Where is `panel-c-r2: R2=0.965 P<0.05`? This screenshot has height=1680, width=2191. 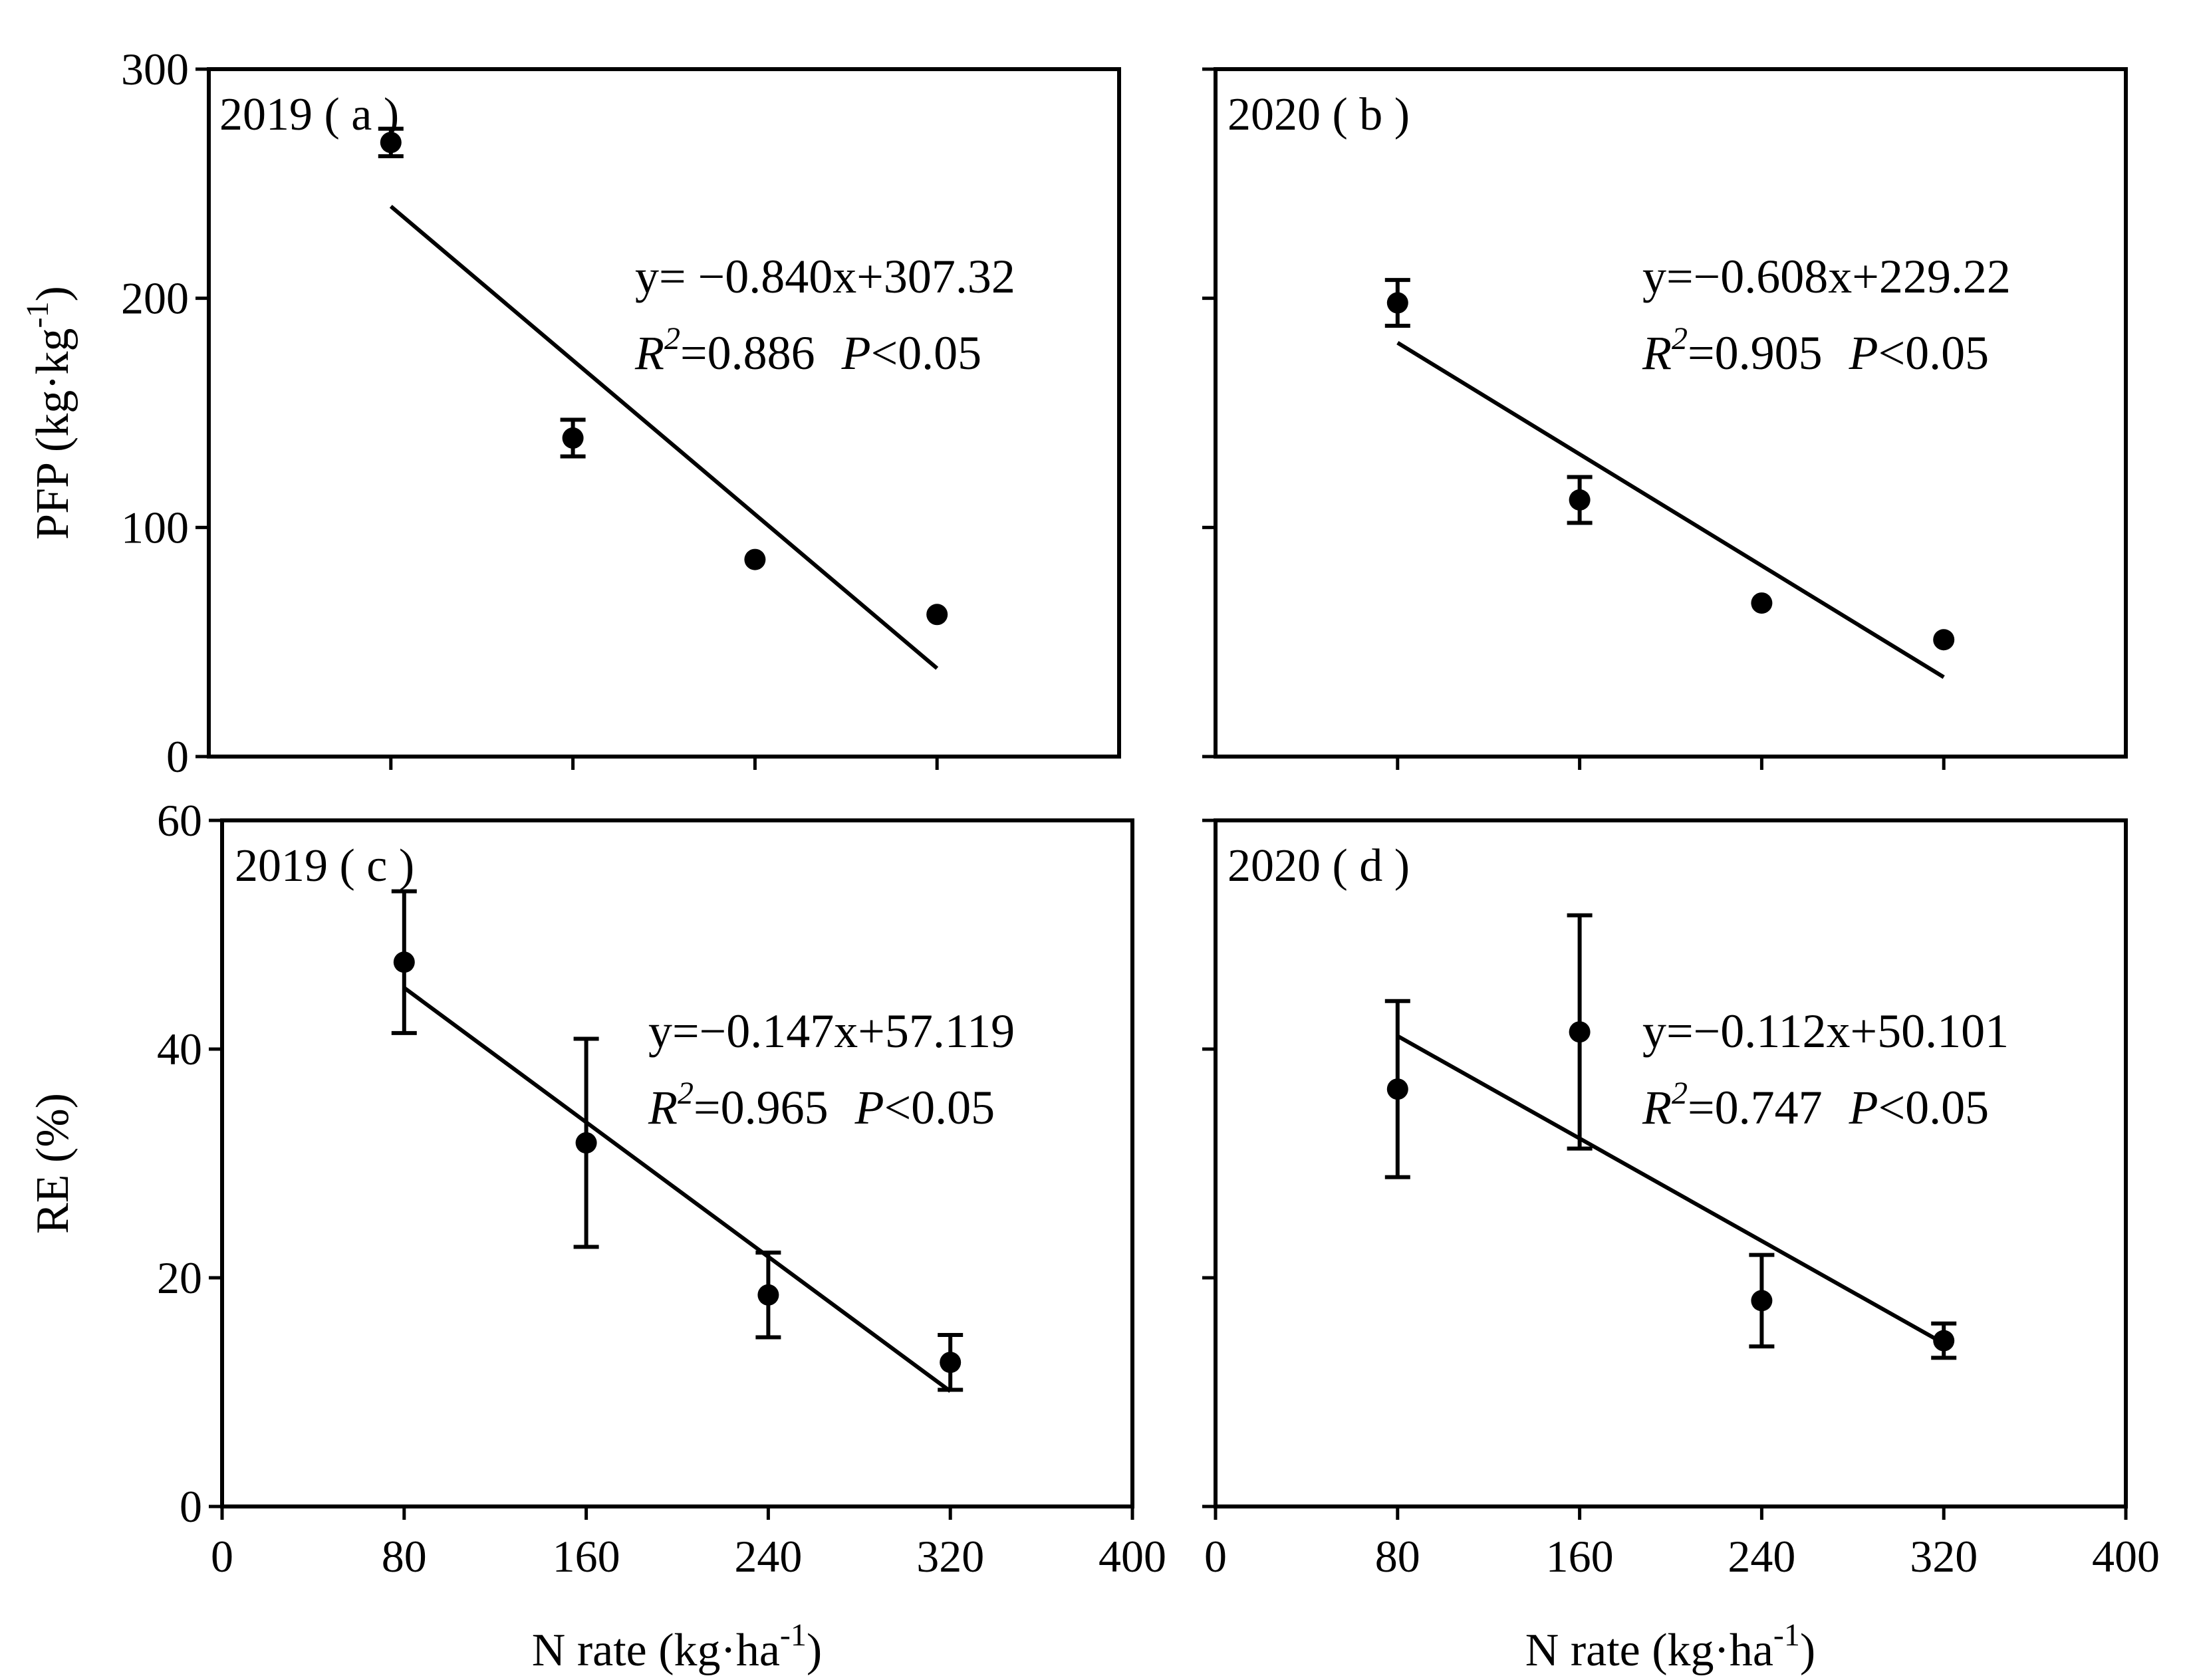 panel-c-r2: R2=0.965 P<0.05 is located at coordinates (821, 1105).